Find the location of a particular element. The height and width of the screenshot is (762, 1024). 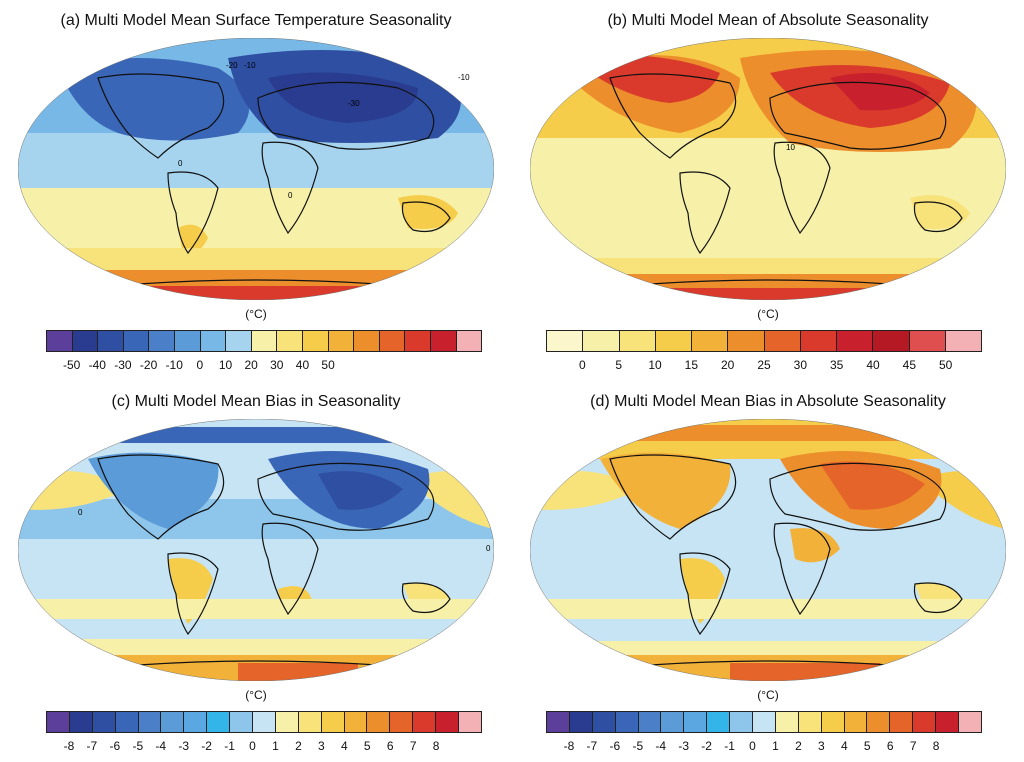

unit-label: (°C) is located at coordinates (768, 314).